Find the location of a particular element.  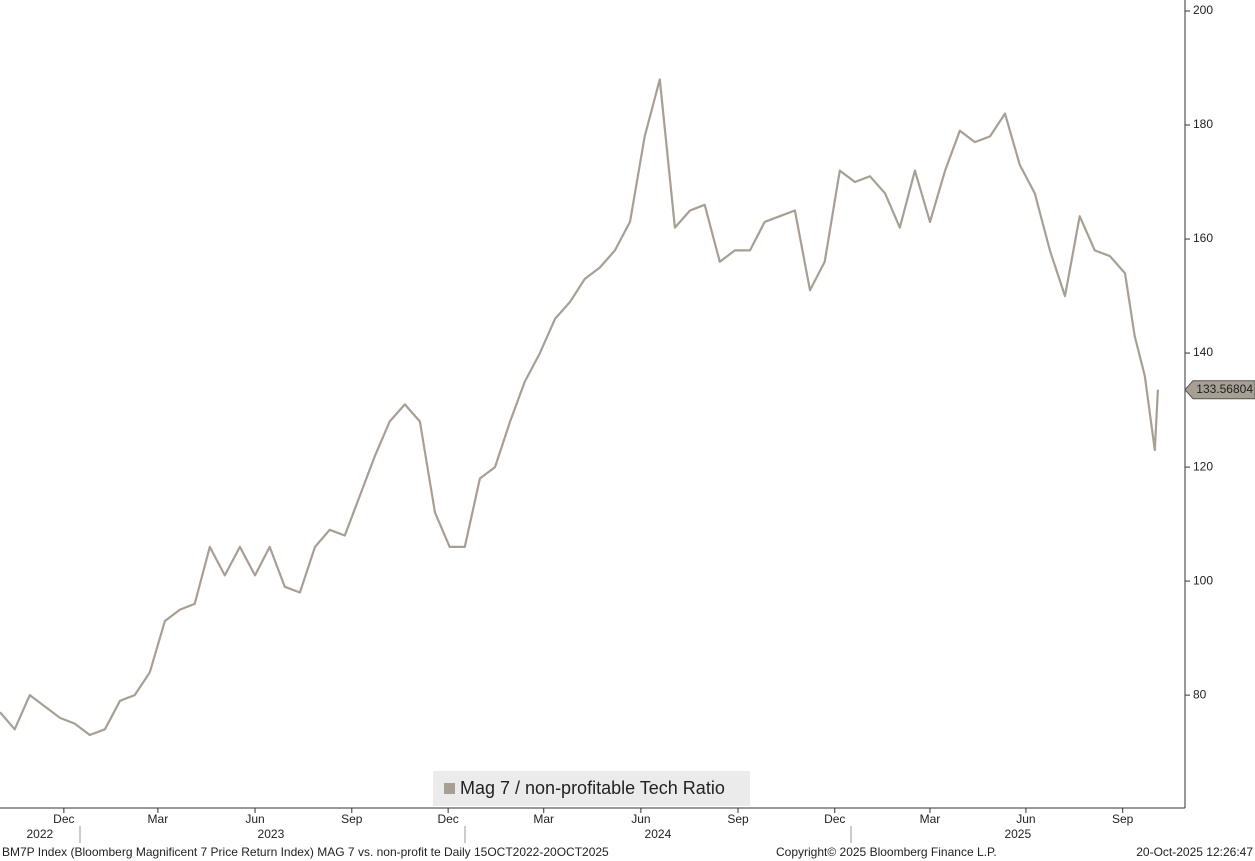

year-label: 2025 is located at coordinates (1017, 834).